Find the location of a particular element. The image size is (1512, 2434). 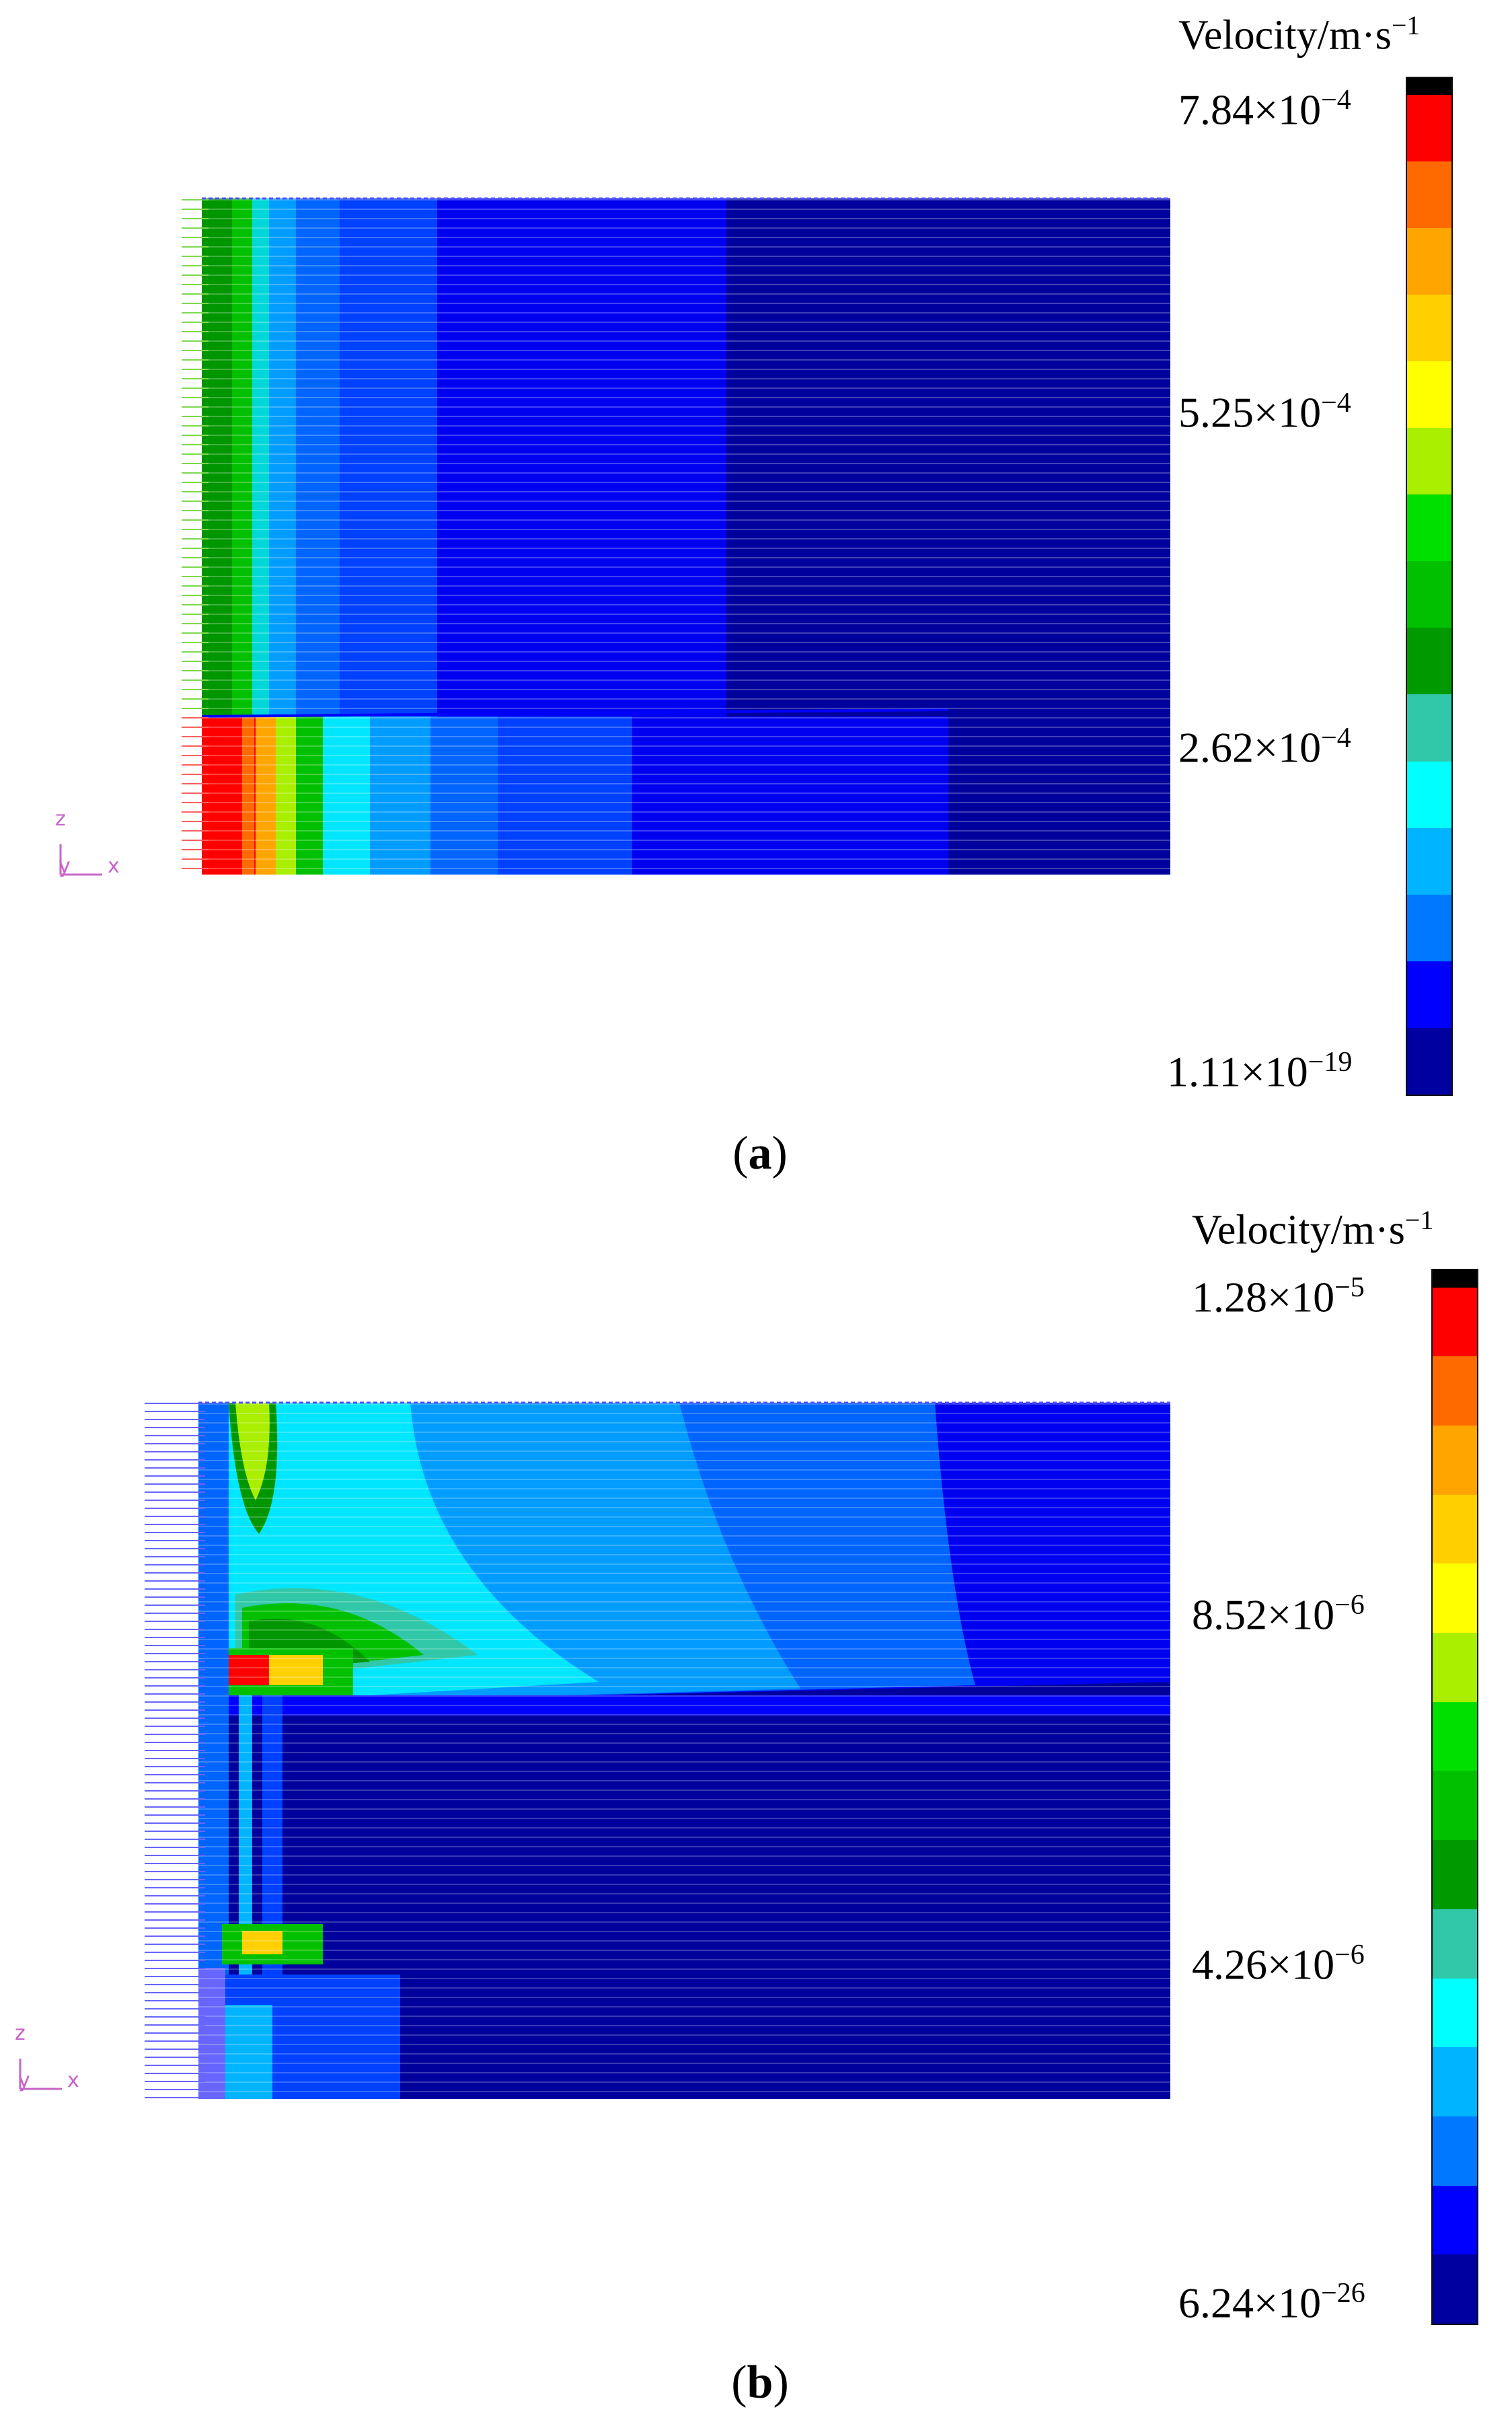

colorbar-a is located at coordinates (1430, 586).